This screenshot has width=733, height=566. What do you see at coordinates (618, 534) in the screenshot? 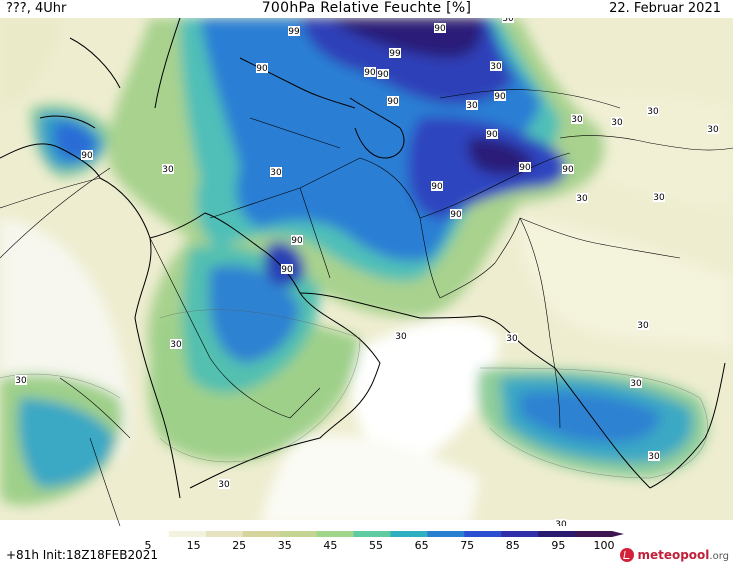
I see `colorbar-extend-arrow` at bounding box center [618, 534].